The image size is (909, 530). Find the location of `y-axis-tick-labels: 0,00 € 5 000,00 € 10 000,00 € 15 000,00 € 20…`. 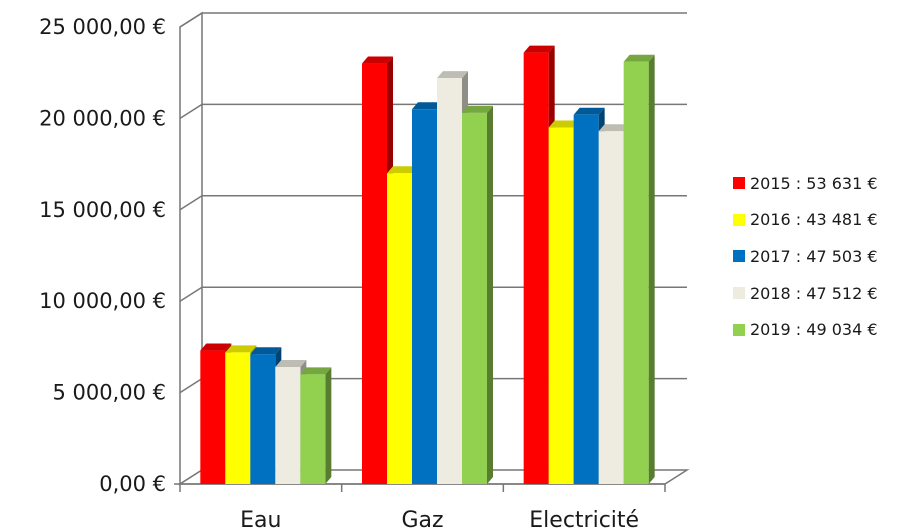

y-axis-tick-labels: 0,00 € 5 000,00 € 10 000,00 € 15 000,00 € 20… is located at coordinates (102, 255).